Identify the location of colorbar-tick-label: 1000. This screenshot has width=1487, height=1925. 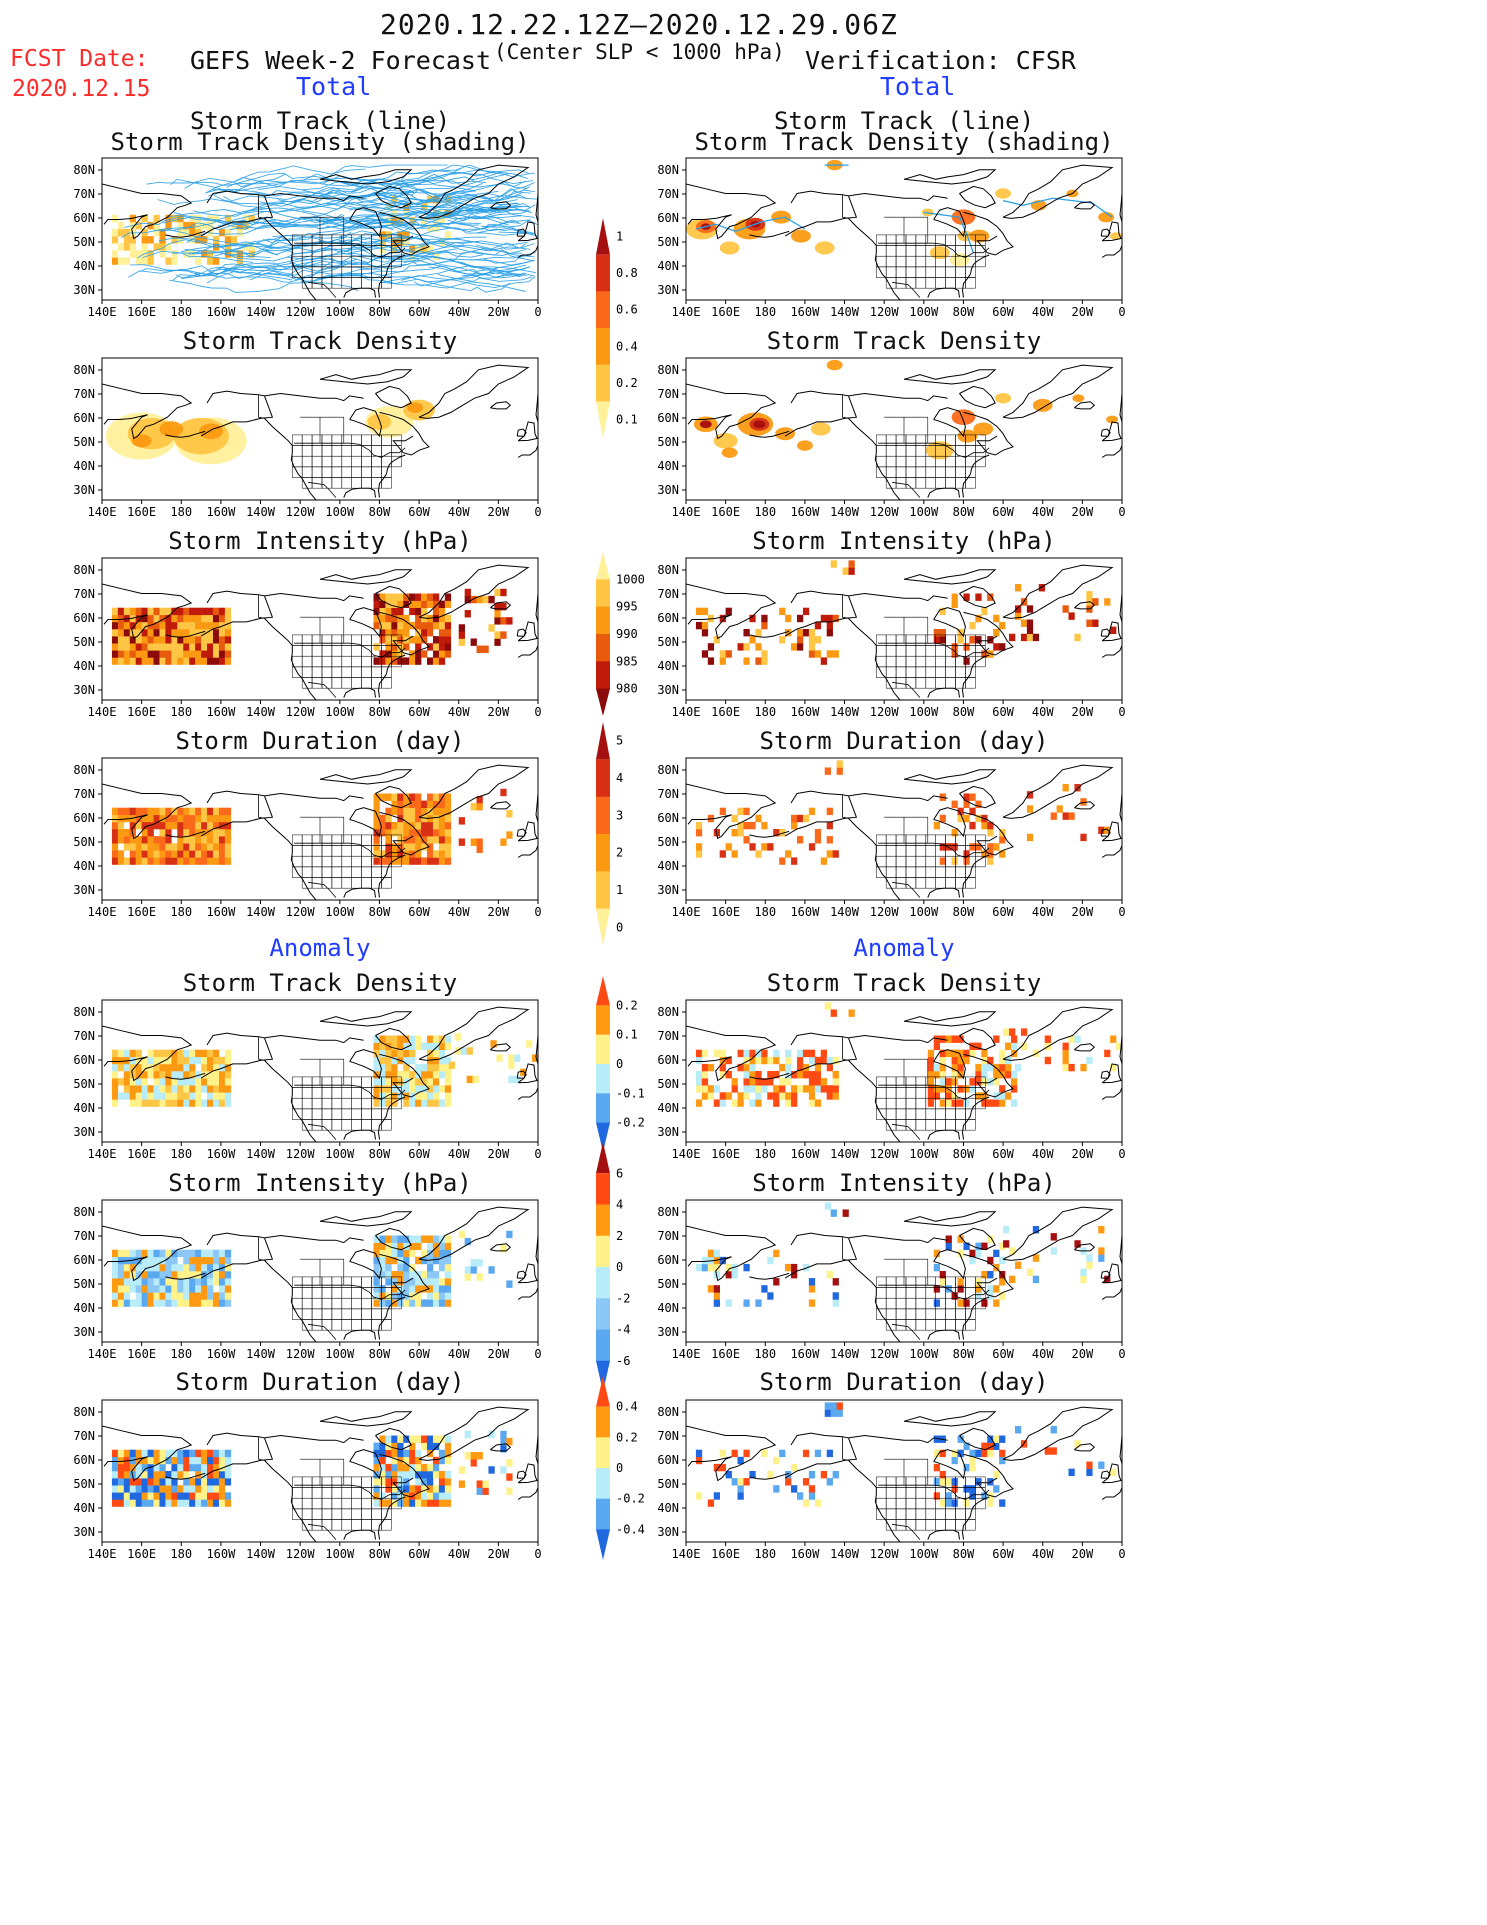
(630, 579).